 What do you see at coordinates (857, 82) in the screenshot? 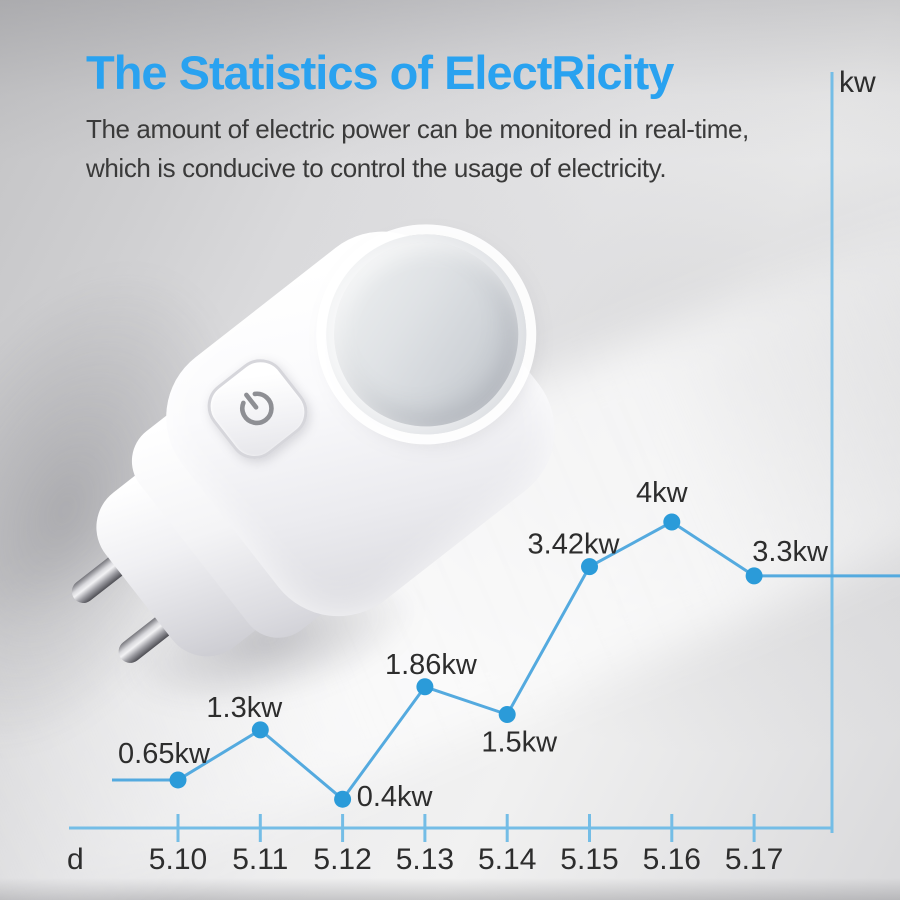
I see `y-axis-unit-label: kw` at bounding box center [857, 82].